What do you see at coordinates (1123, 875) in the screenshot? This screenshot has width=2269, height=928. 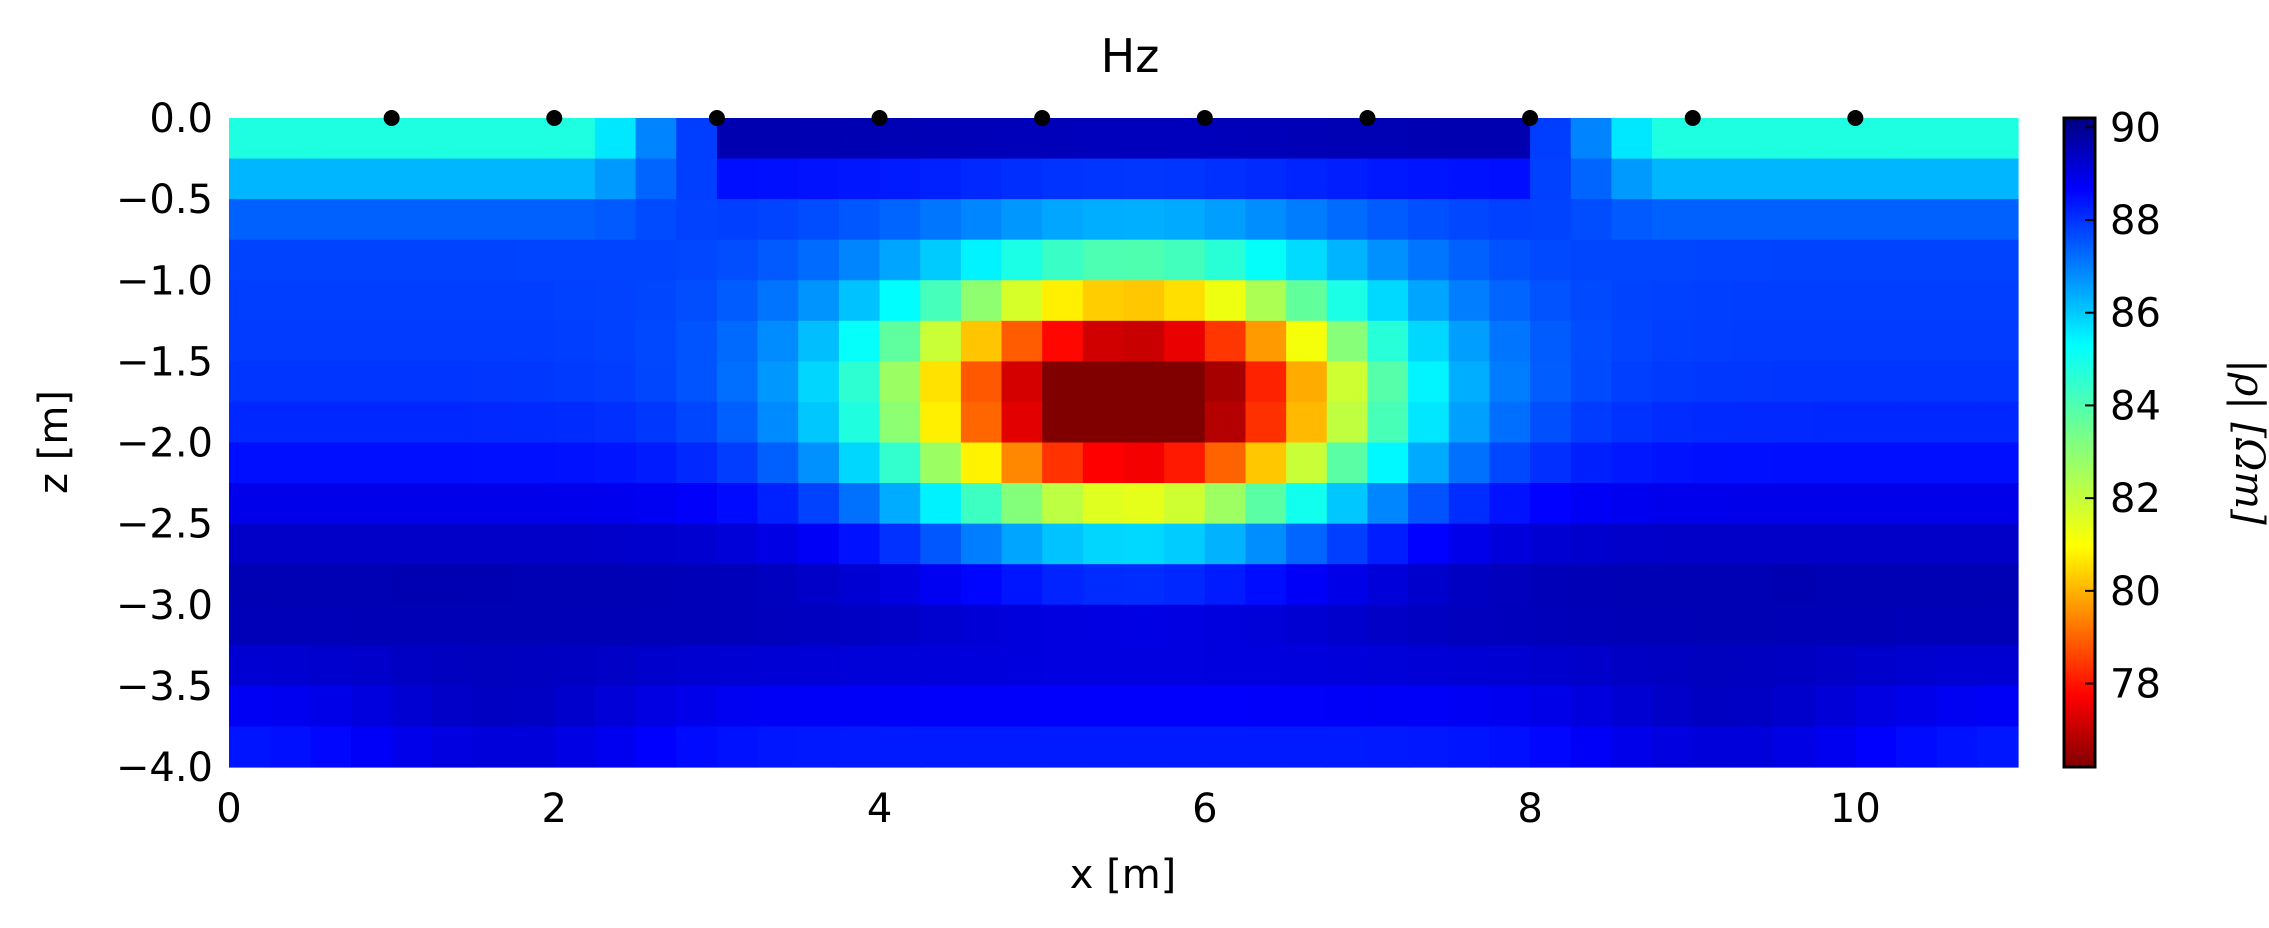 I see `x-axis-label: x [m]` at bounding box center [1123, 875].